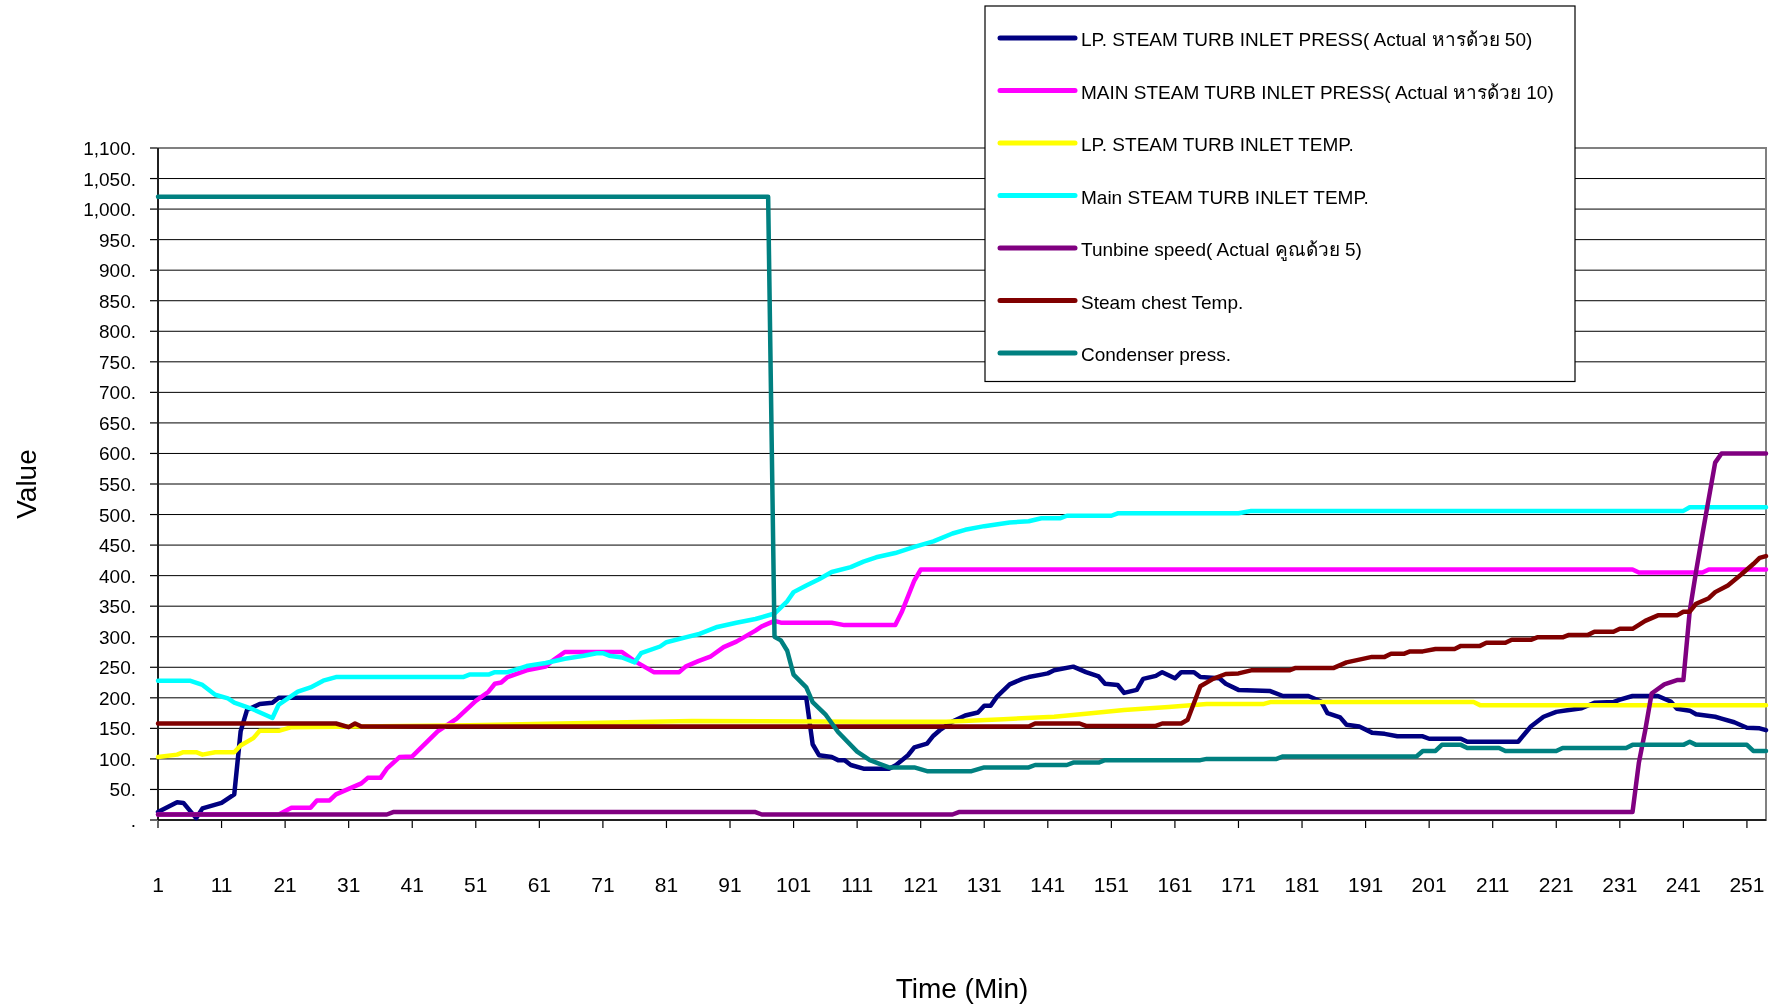  I want to click on y-tick-label: 350., so click(117, 607).